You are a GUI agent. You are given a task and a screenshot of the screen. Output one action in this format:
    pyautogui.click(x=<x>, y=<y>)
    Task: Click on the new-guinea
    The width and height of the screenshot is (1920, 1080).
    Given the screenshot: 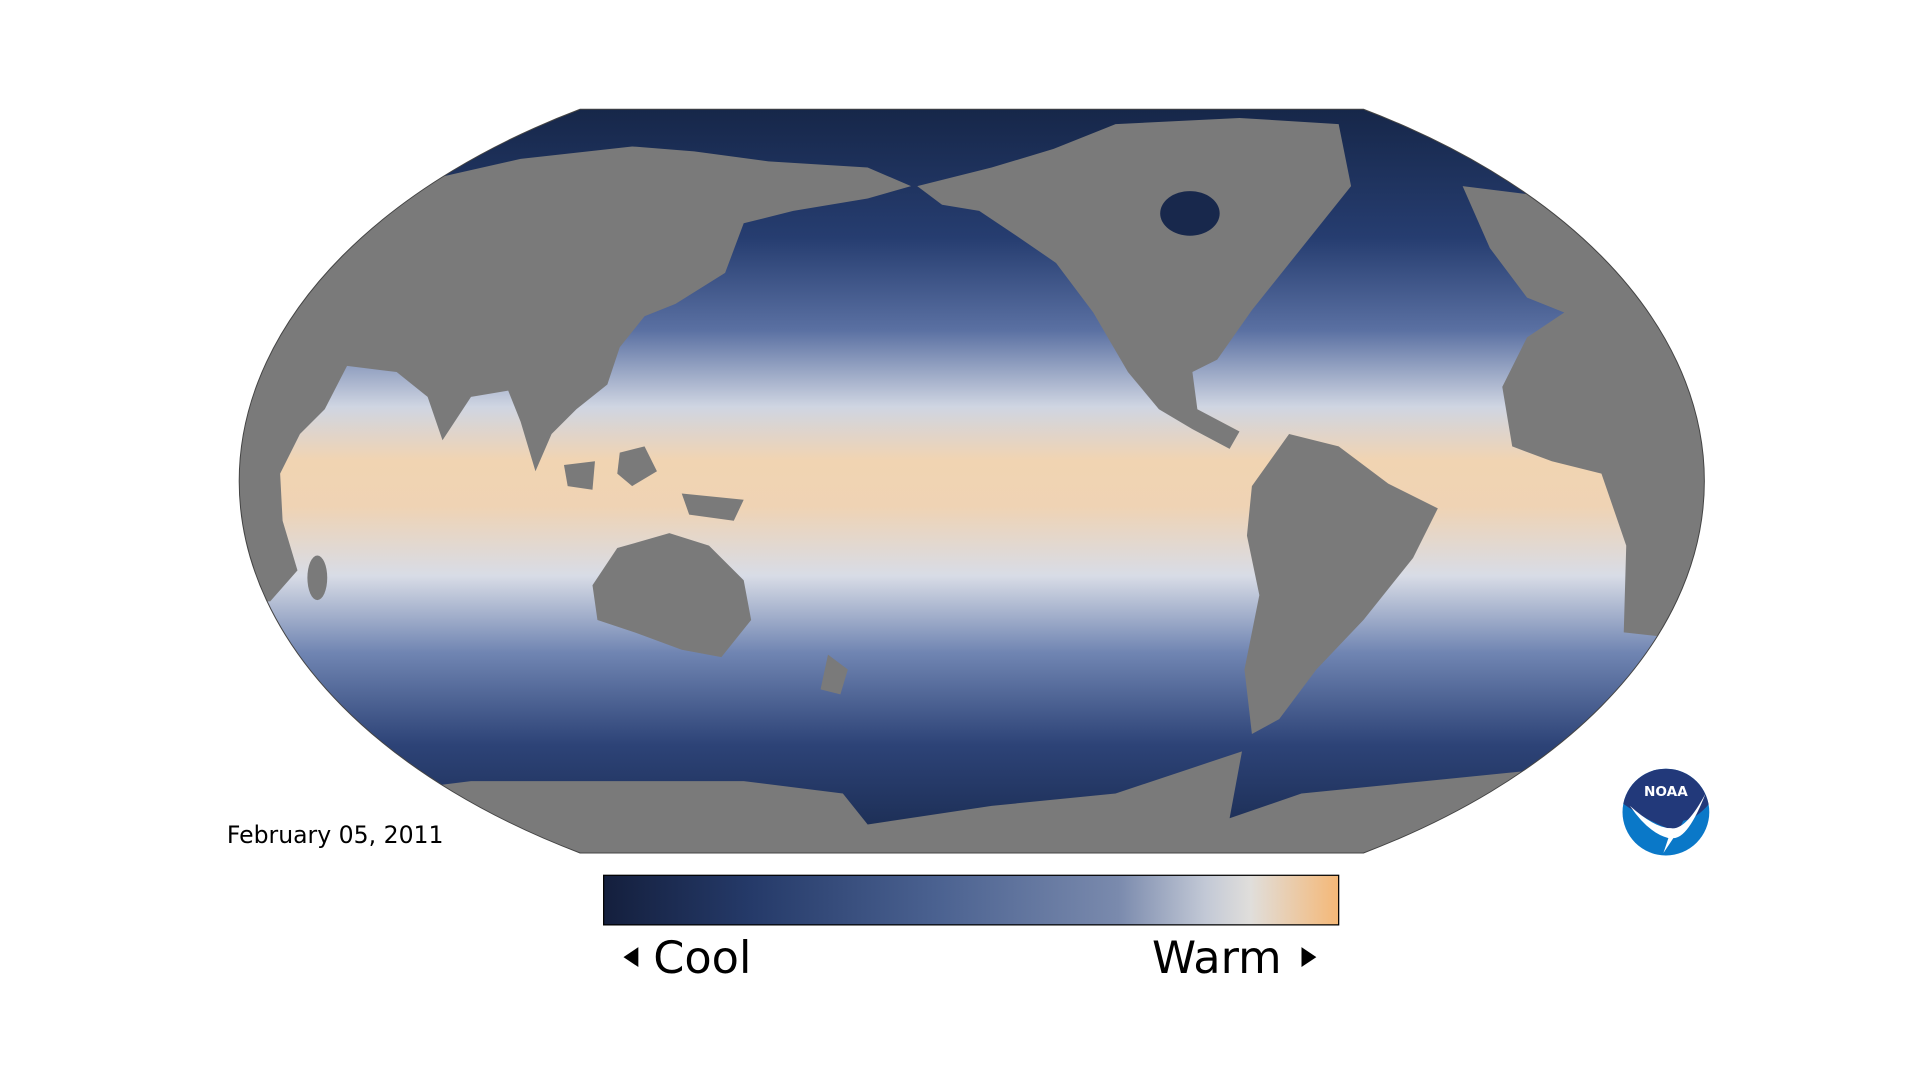 What is the action you would take?
    pyautogui.click(x=712, y=507)
    